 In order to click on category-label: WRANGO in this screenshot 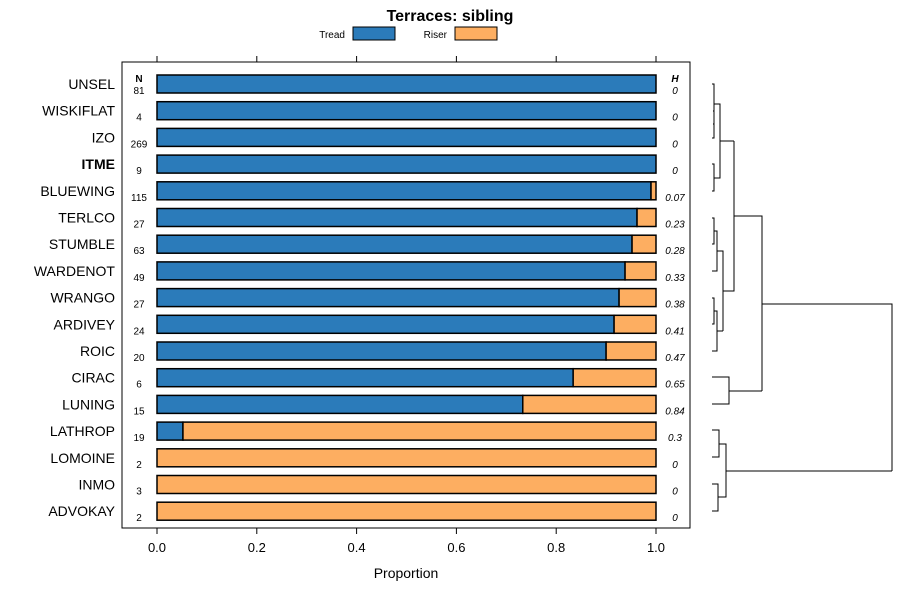, I will do `click(82, 298)`.